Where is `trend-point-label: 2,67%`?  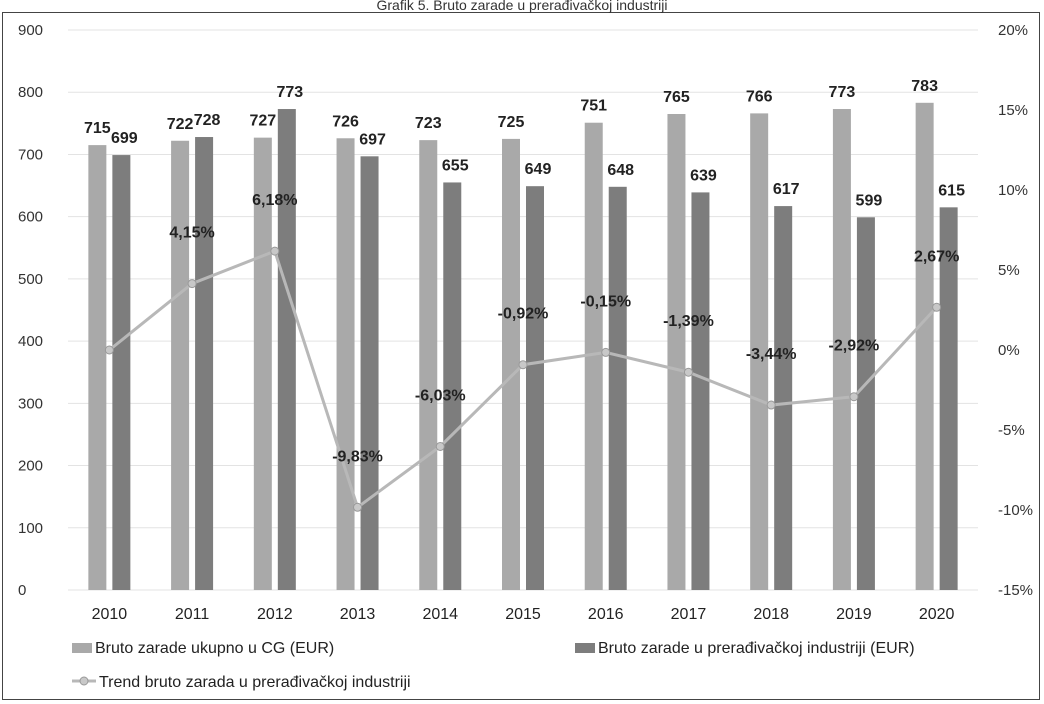
trend-point-label: 2,67% is located at coordinates (936, 256).